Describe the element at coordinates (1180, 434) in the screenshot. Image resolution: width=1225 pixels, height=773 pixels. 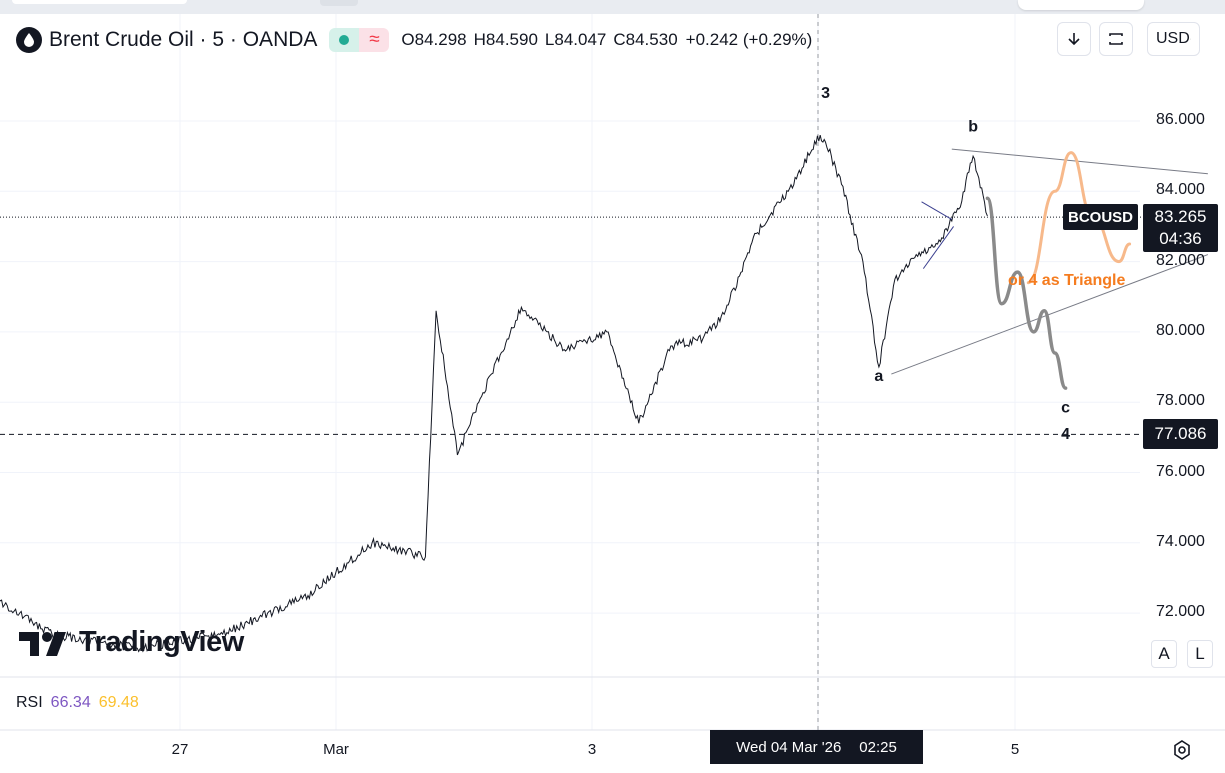
I see `target-price-label: 77.086` at that location.